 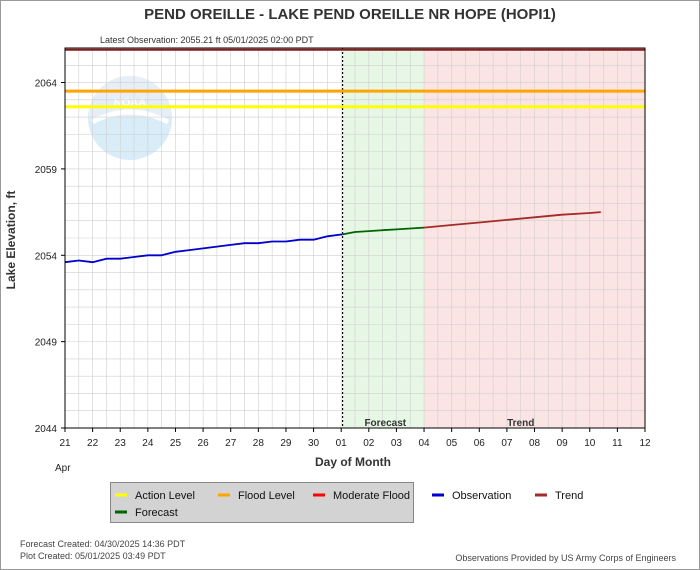 I want to click on legend-label-moderate-flood: Moderate Flood, so click(x=371, y=496).